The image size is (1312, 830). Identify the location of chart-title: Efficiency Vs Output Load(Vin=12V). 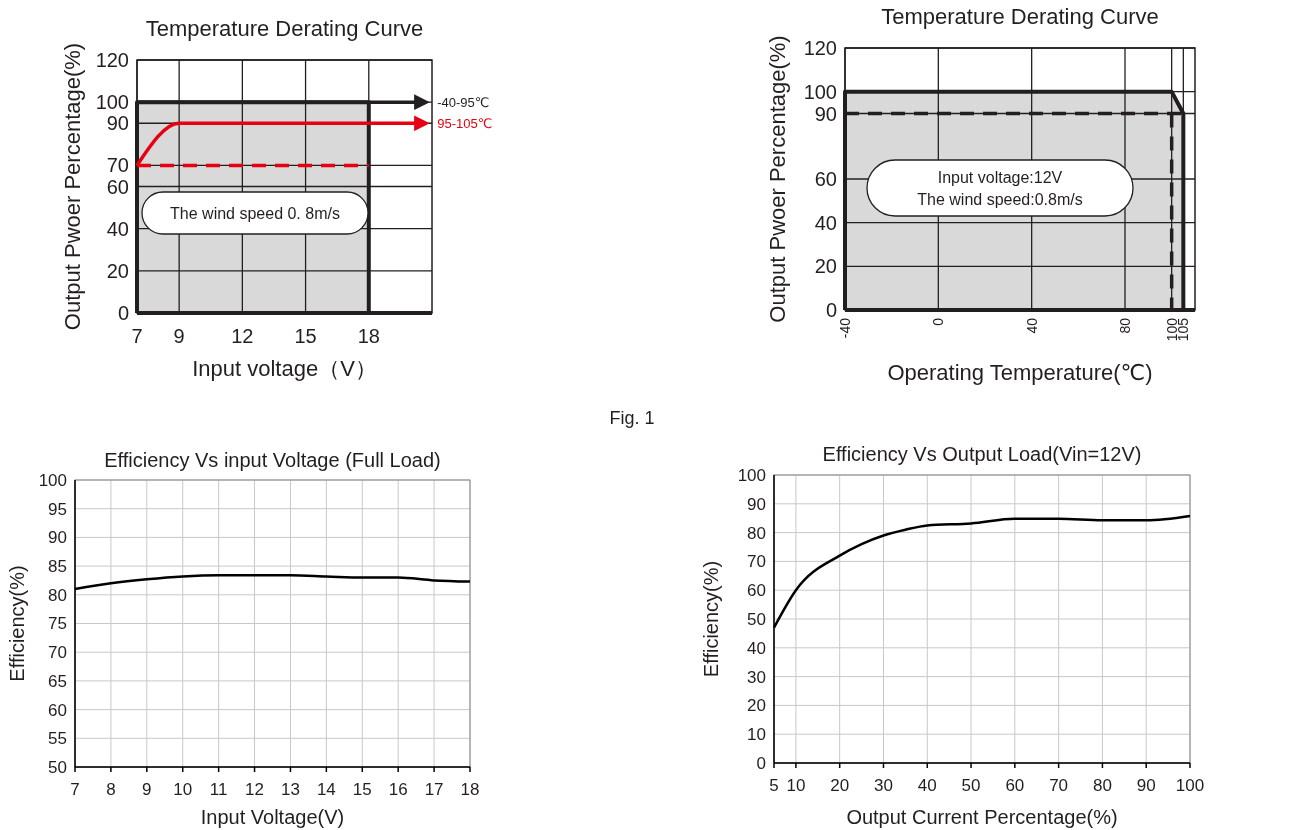
(982, 454).